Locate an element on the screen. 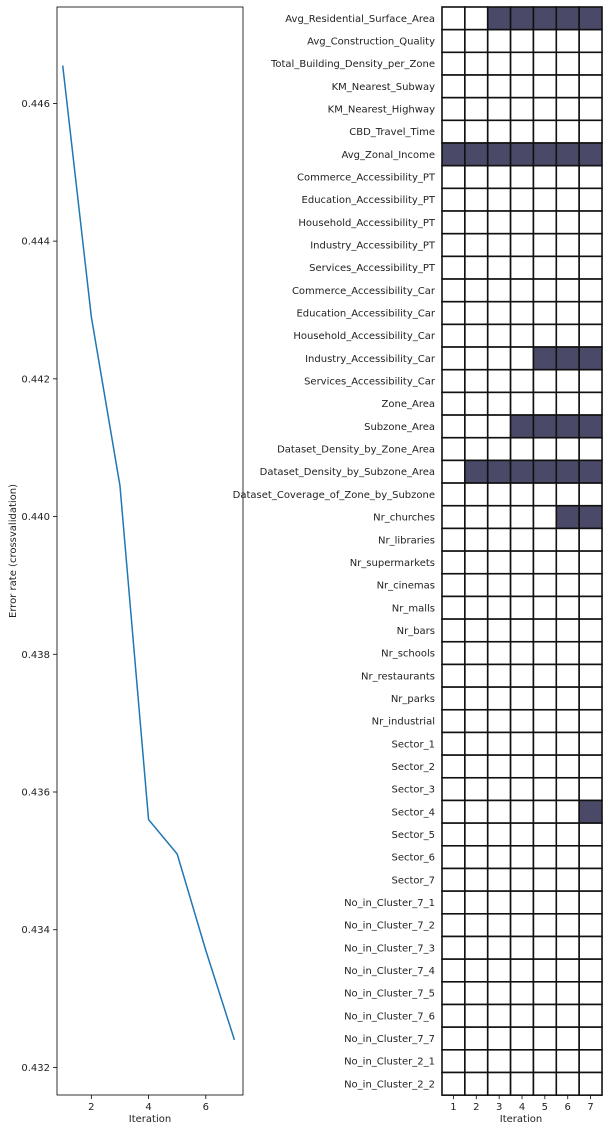 The width and height of the screenshot is (608, 1132). heatmap-row-label: Nr_malls is located at coordinates (413, 608).